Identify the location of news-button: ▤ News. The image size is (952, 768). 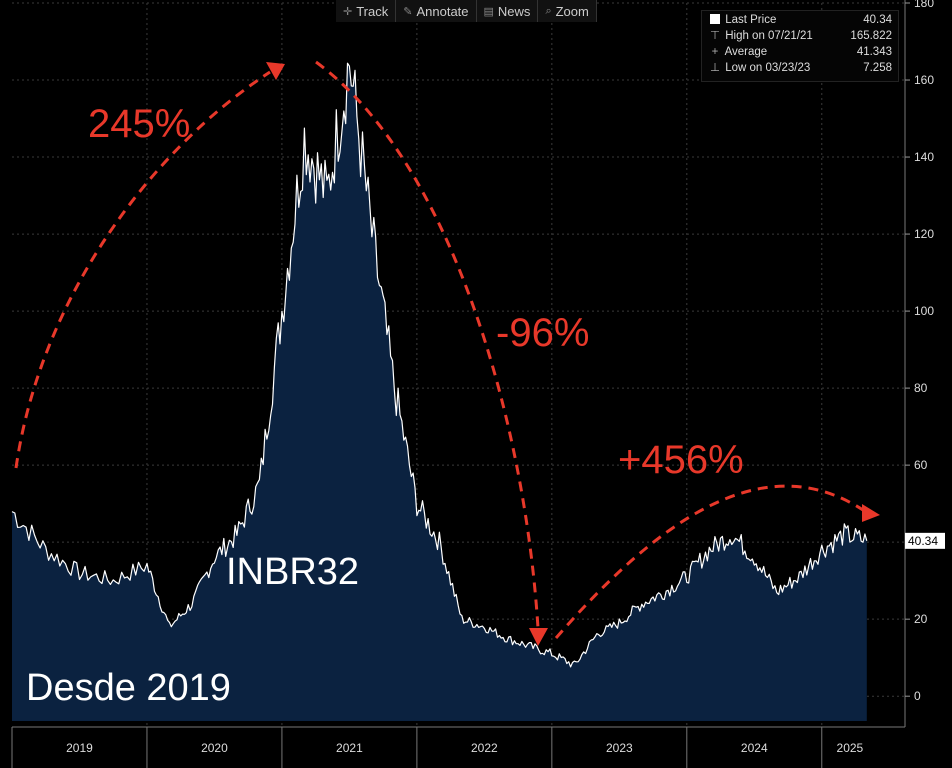
(508, 11).